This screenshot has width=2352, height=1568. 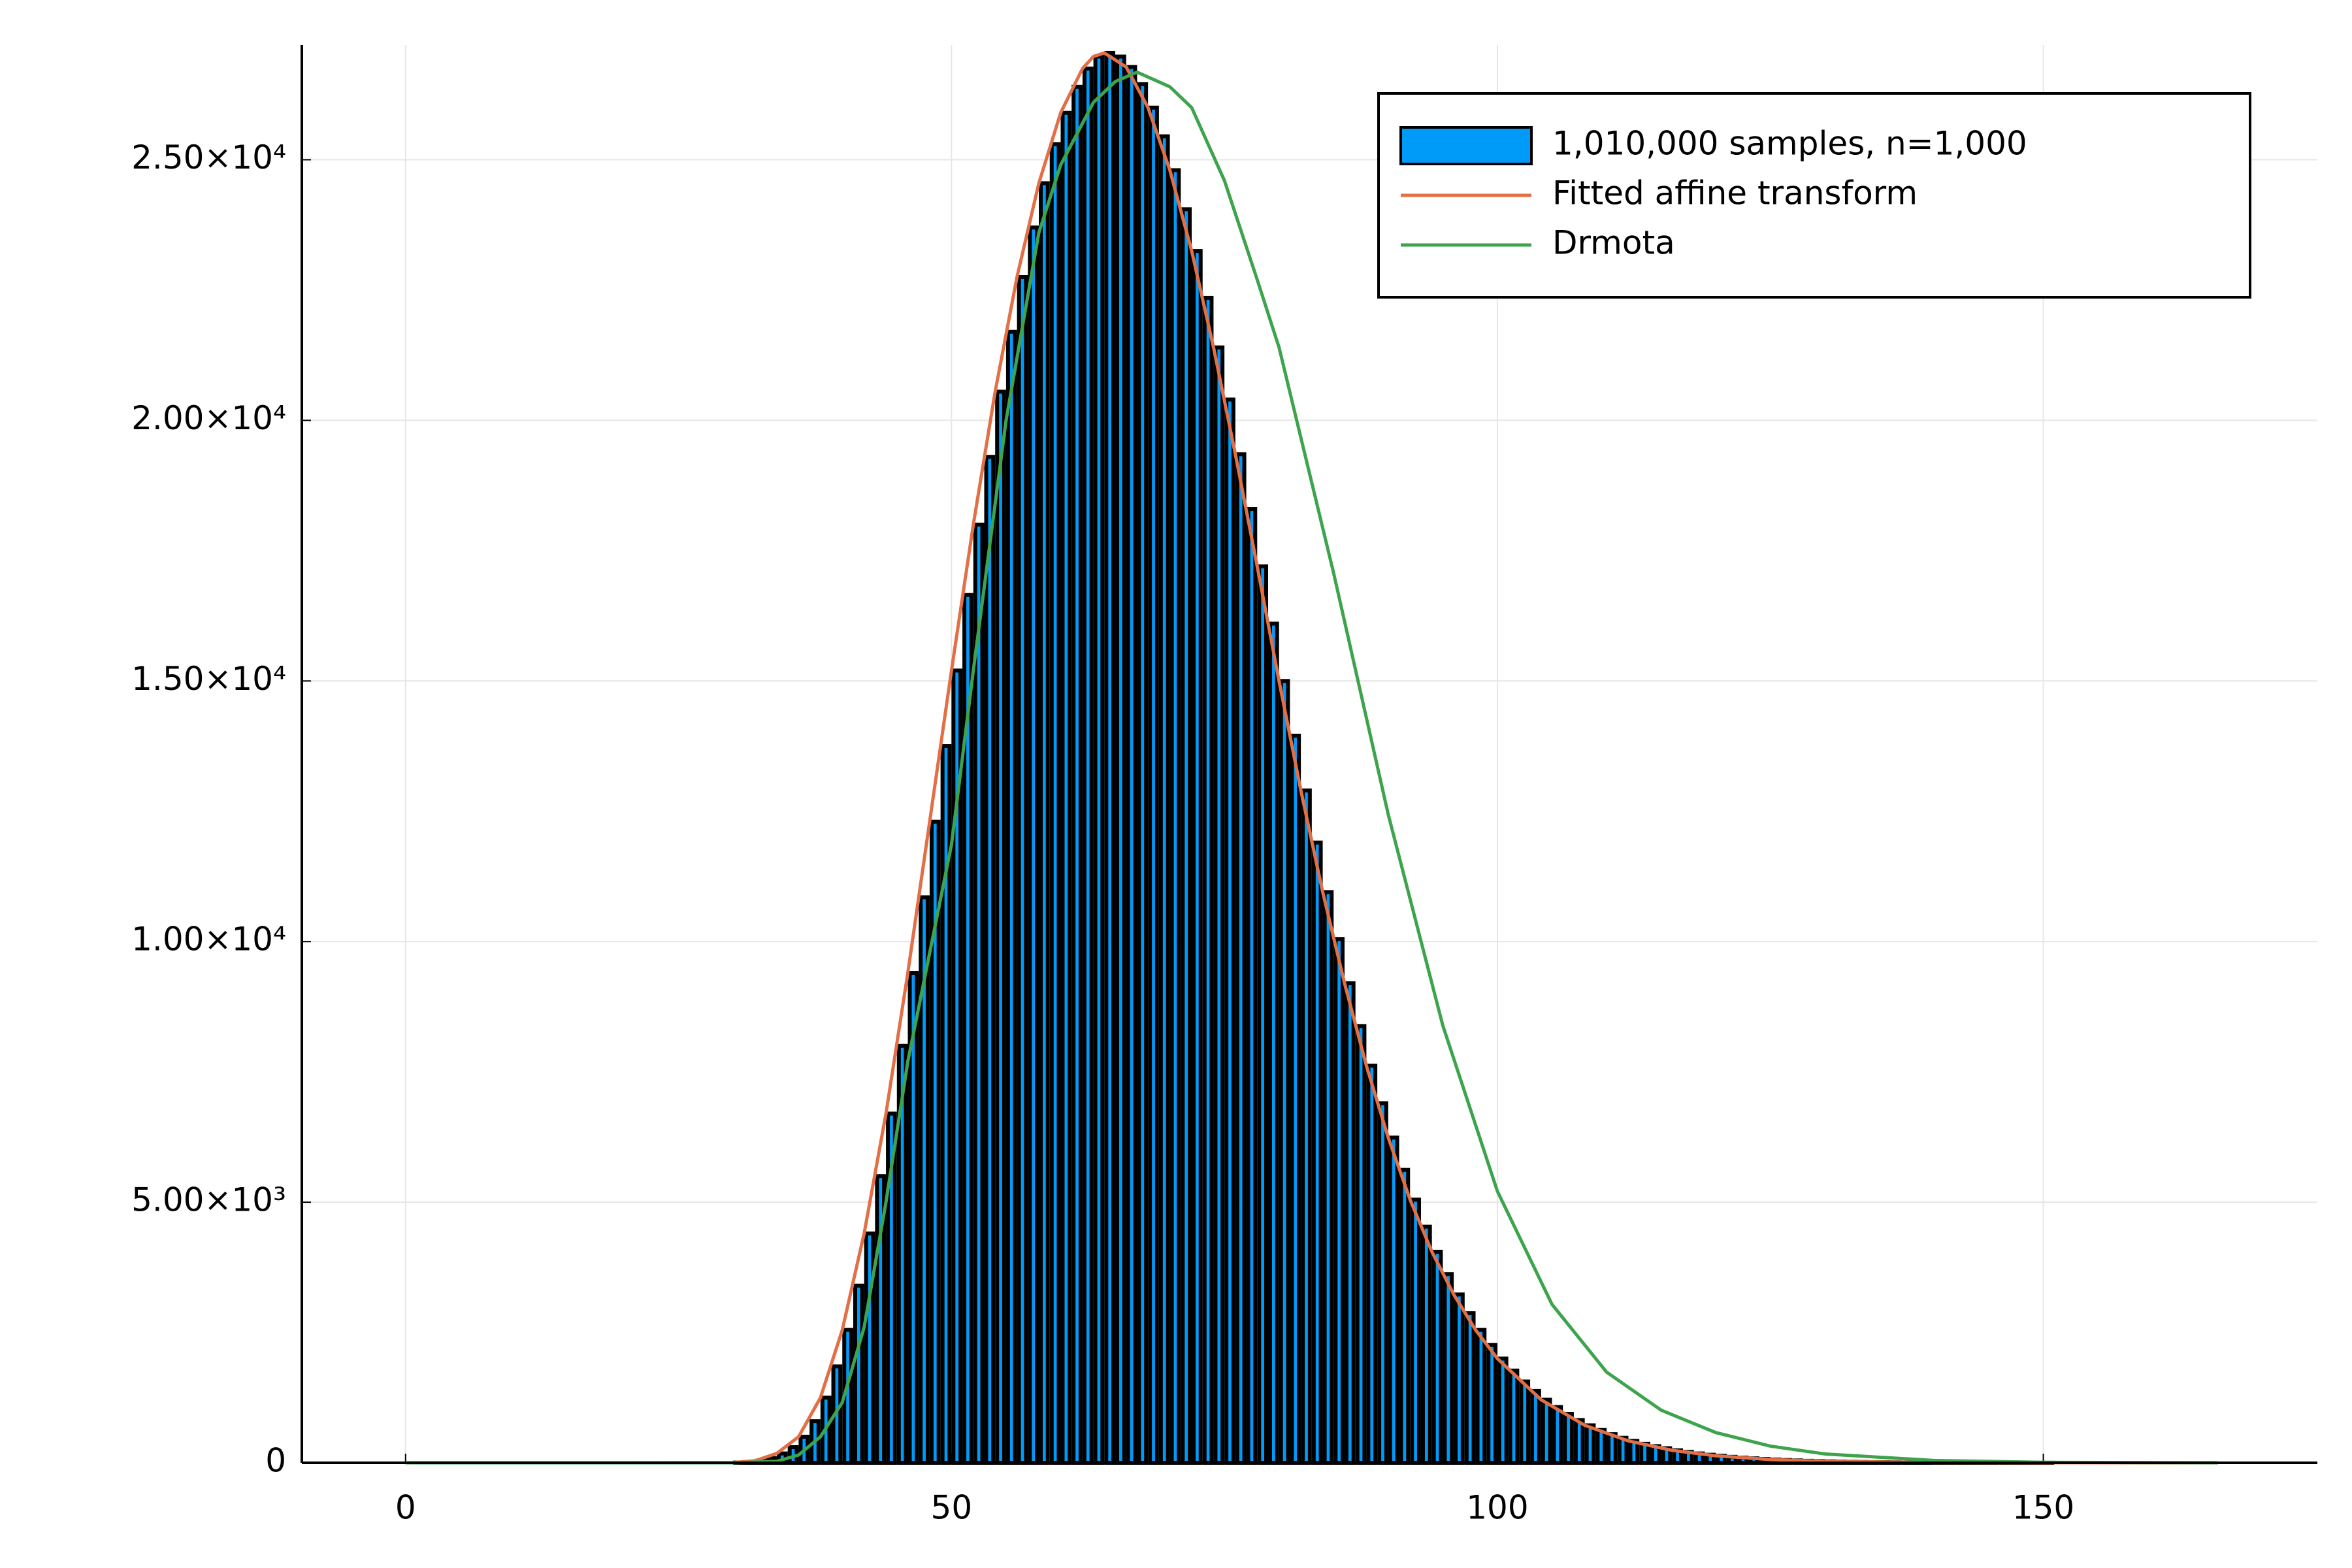 I want to click on y-tick-label: 2.00×10⁴, so click(x=208, y=418).